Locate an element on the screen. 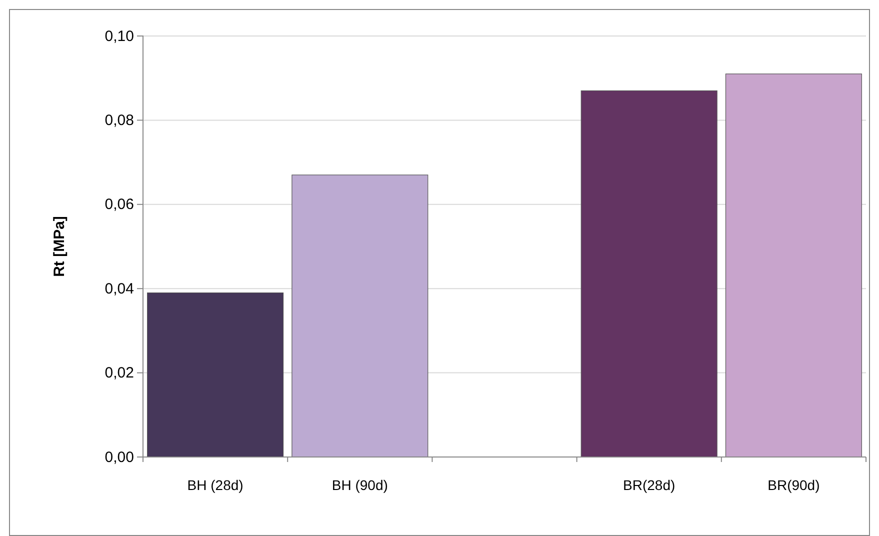 This screenshot has height=536, width=879. y-tick-label: 0,04 is located at coordinates (119, 289).